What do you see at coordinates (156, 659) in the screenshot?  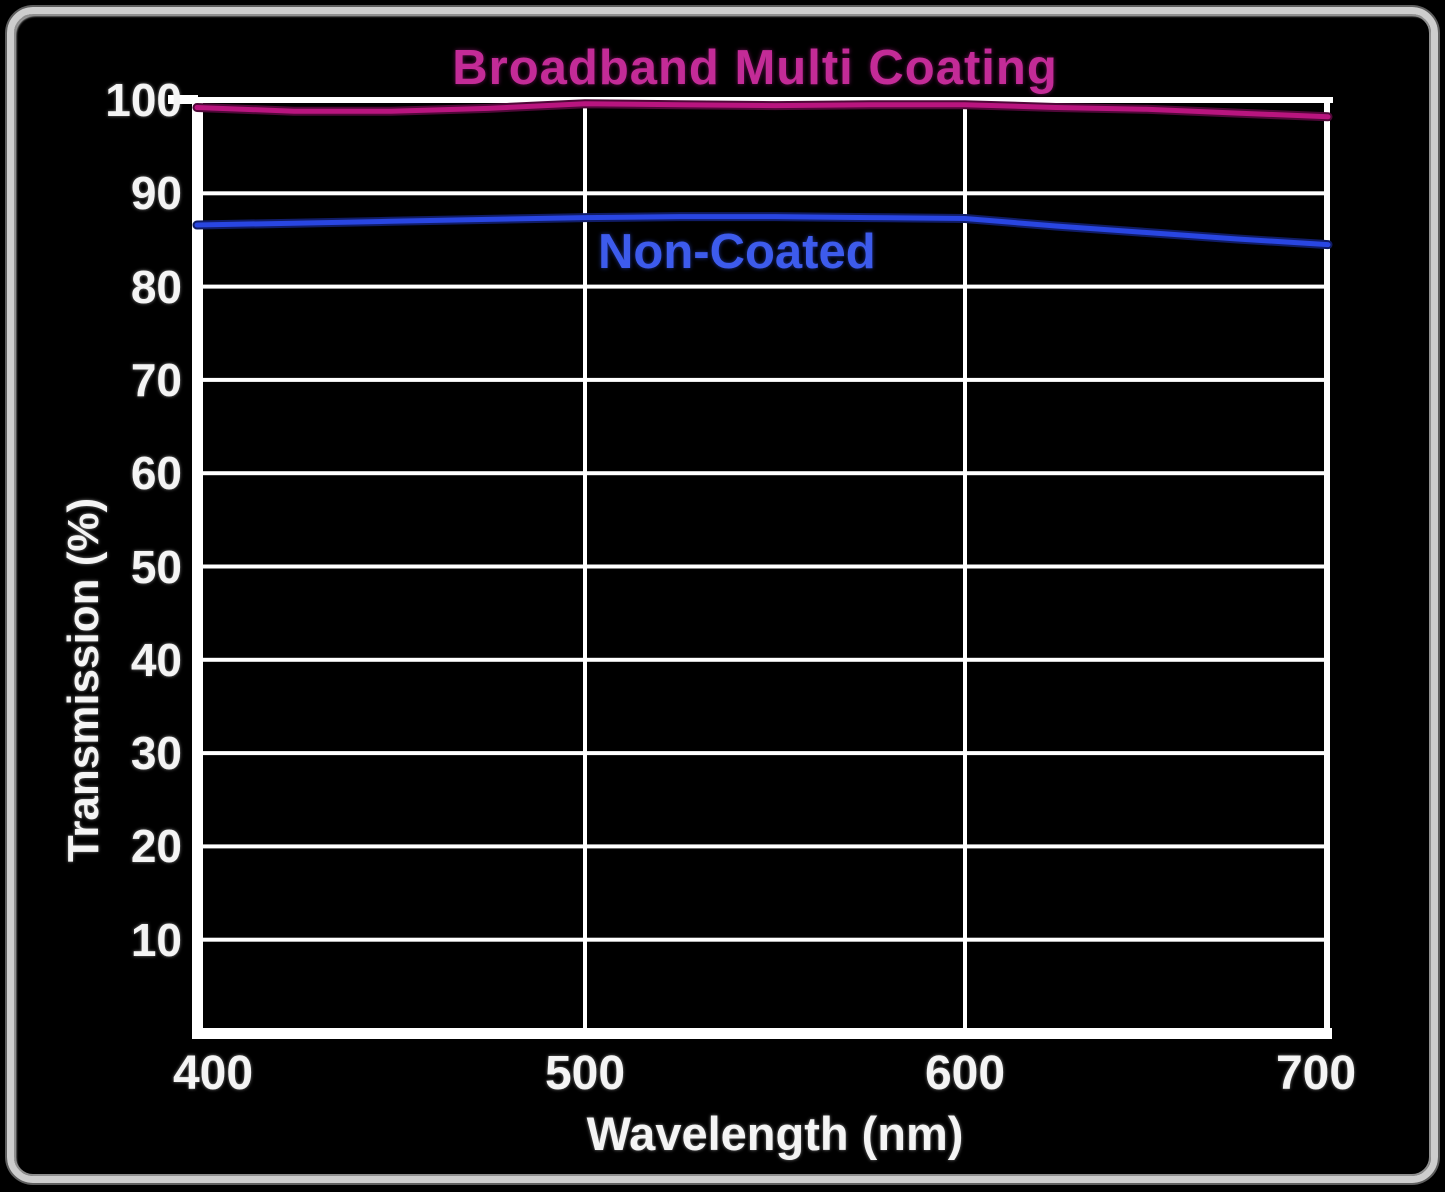 I see `y-tick-label: 40` at bounding box center [156, 659].